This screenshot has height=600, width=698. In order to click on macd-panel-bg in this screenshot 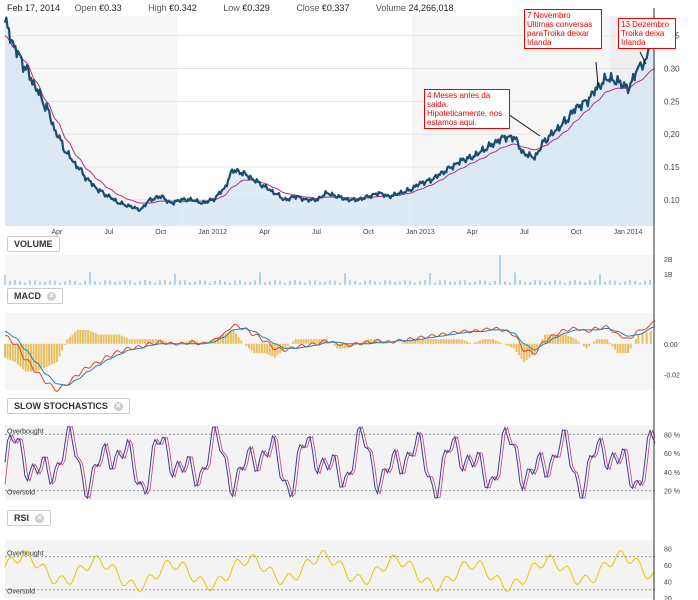, I will do `click(330, 351)`.